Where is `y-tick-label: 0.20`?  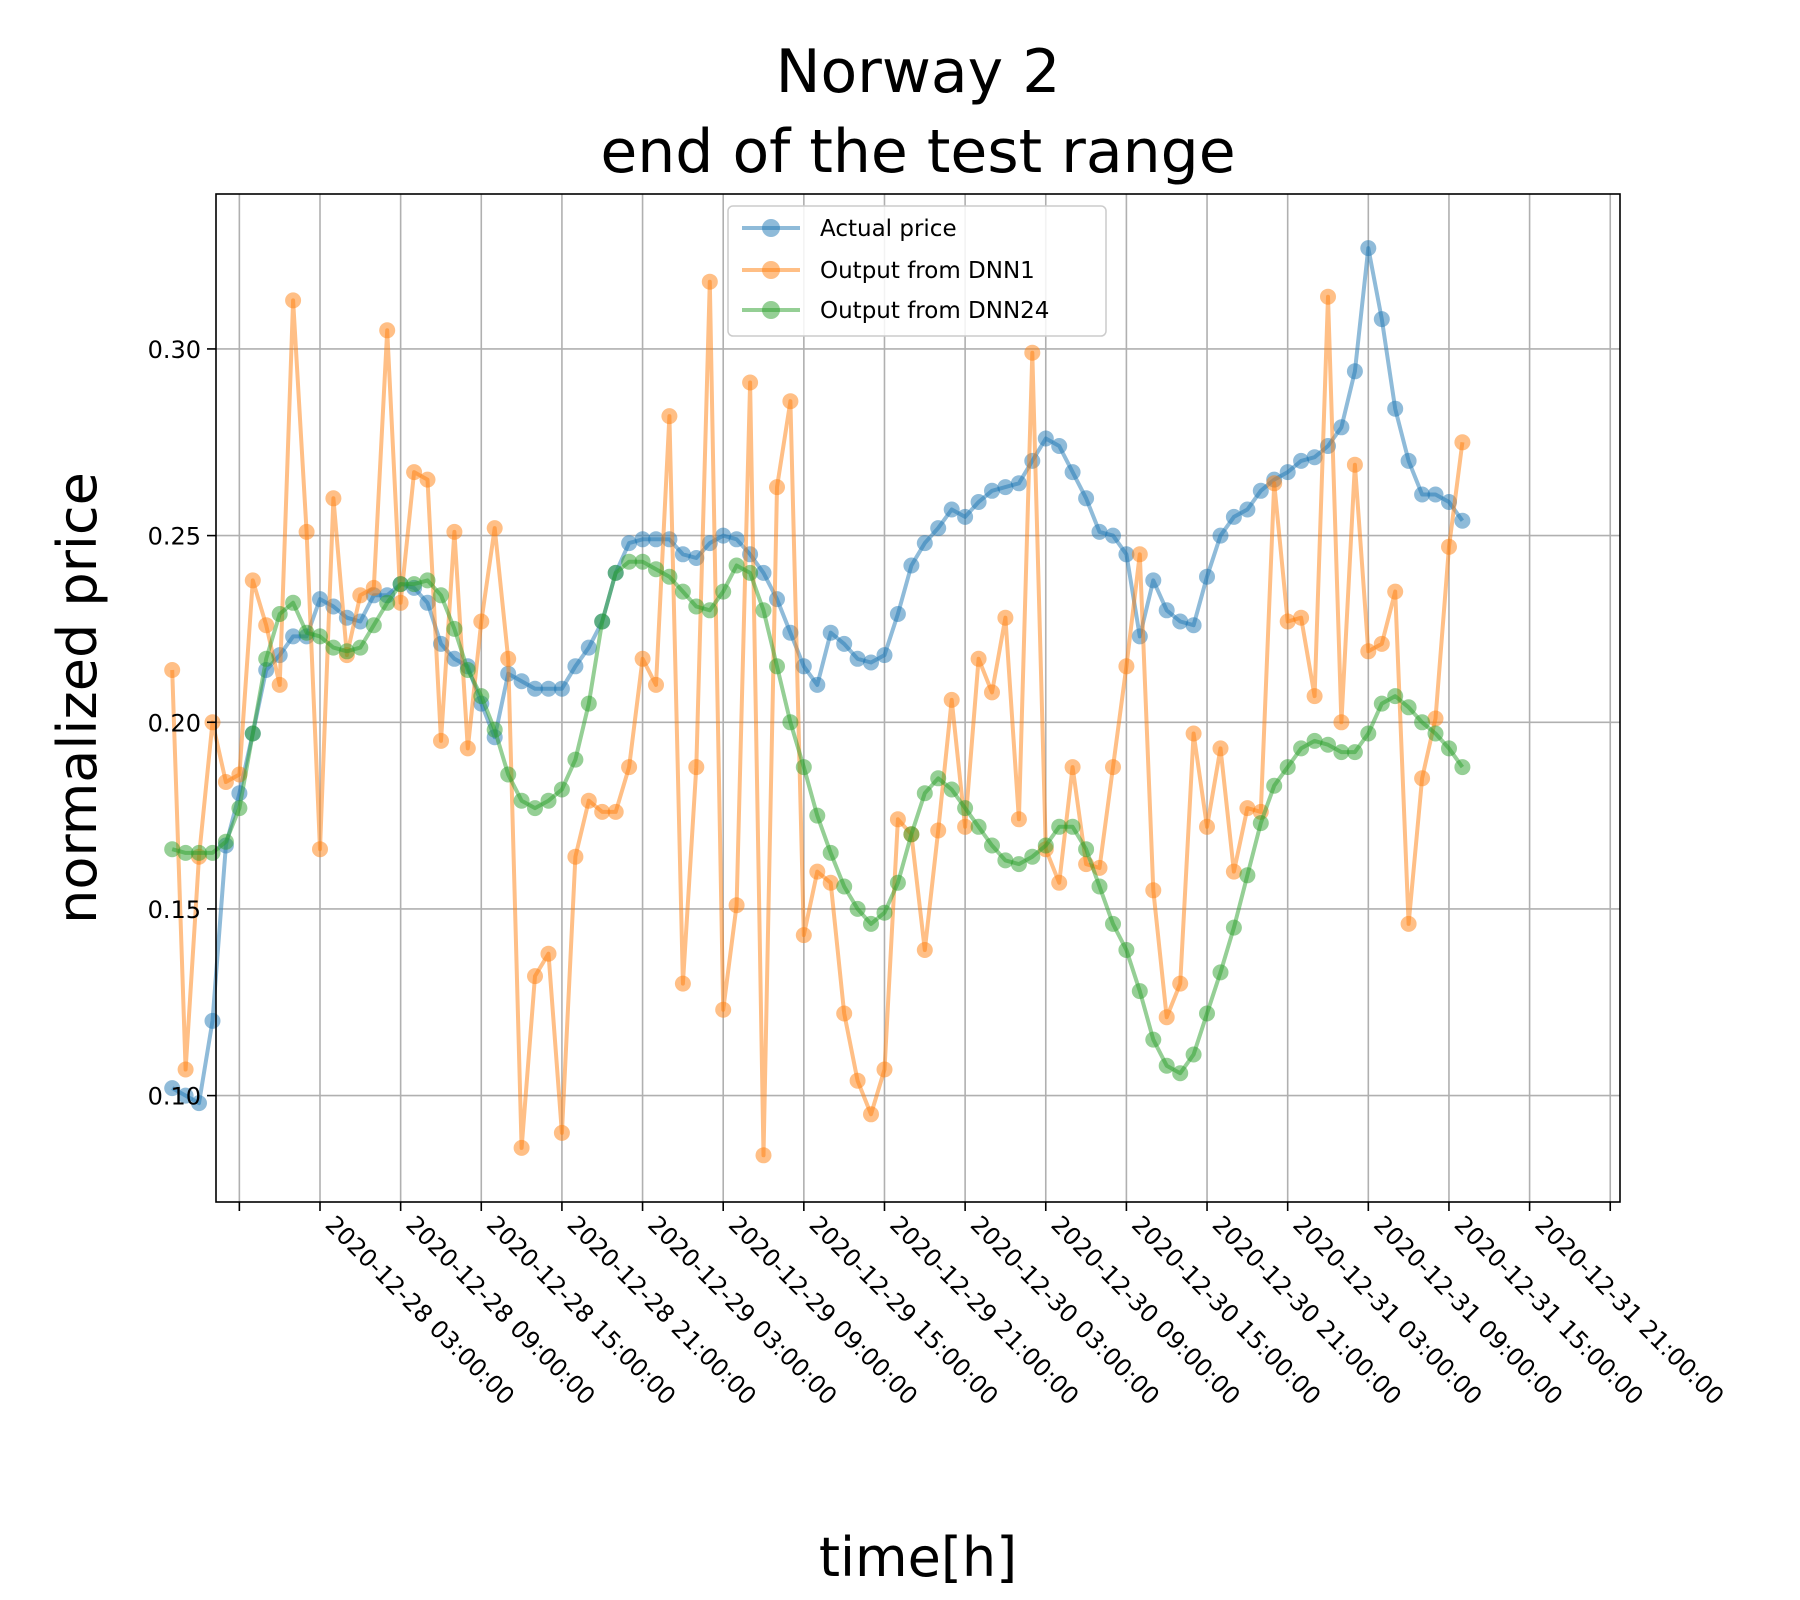 y-tick-label: 0.20 is located at coordinates (174, 723).